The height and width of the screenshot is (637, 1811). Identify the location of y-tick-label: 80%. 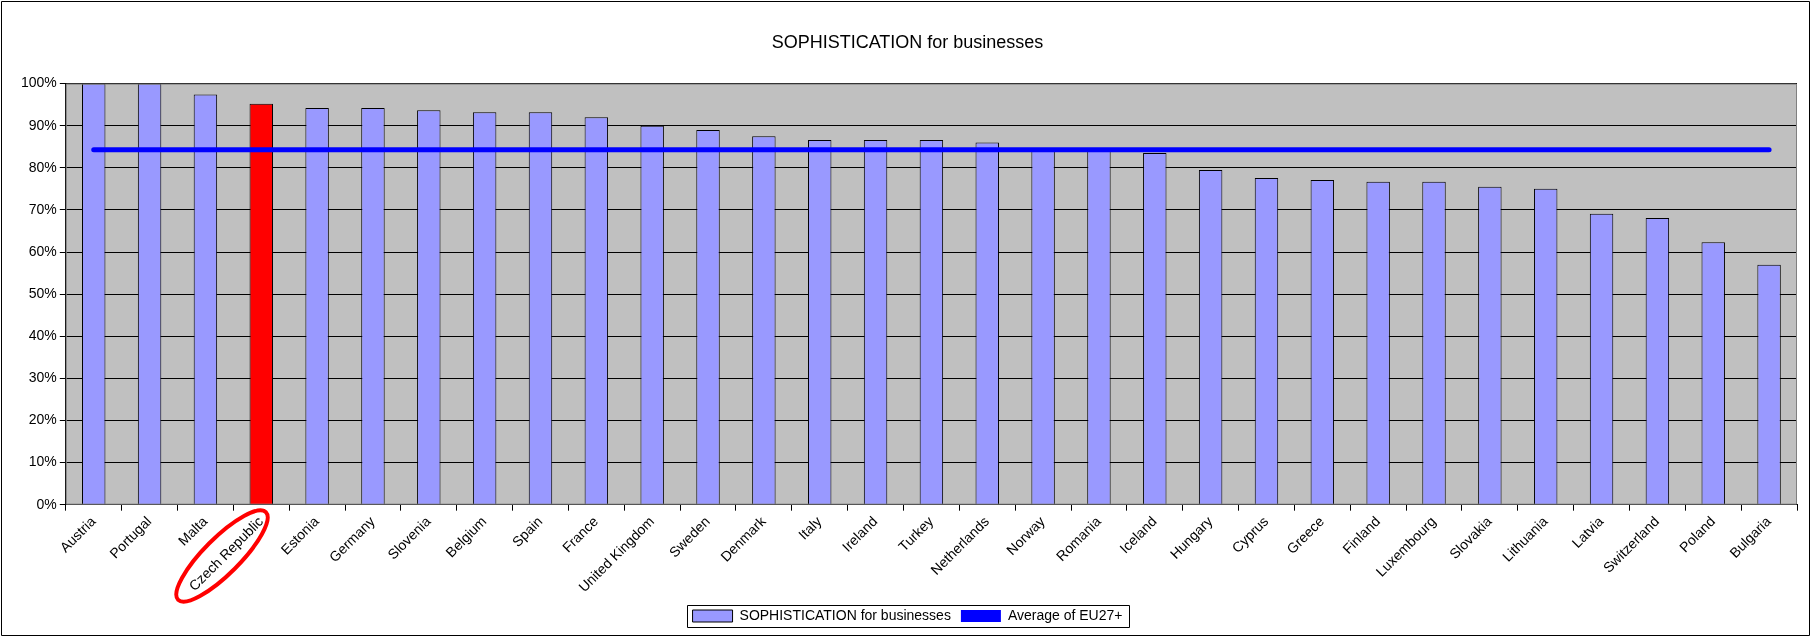
(42, 166).